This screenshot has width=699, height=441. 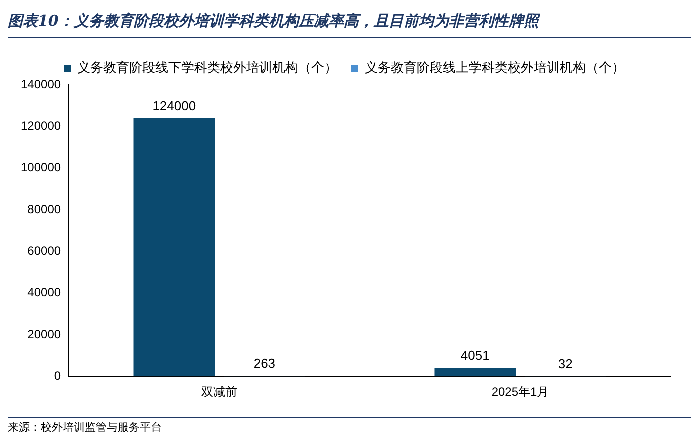 What do you see at coordinates (58, 375) in the screenshot?
I see `y-tick-label: 0` at bounding box center [58, 375].